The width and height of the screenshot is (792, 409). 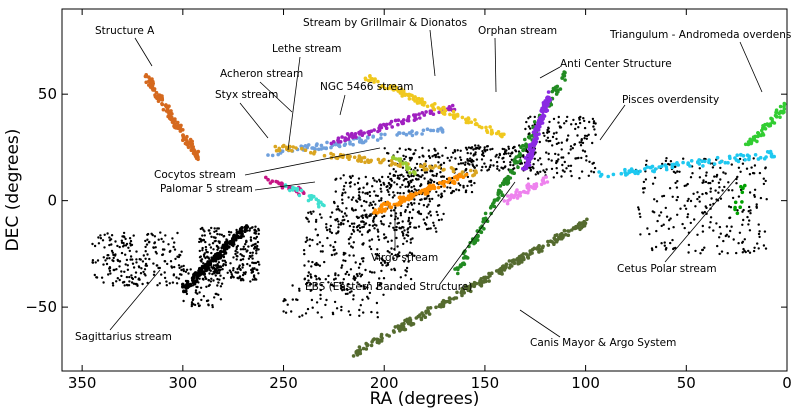 I want to click on cetus-point, so click(x=735, y=209).